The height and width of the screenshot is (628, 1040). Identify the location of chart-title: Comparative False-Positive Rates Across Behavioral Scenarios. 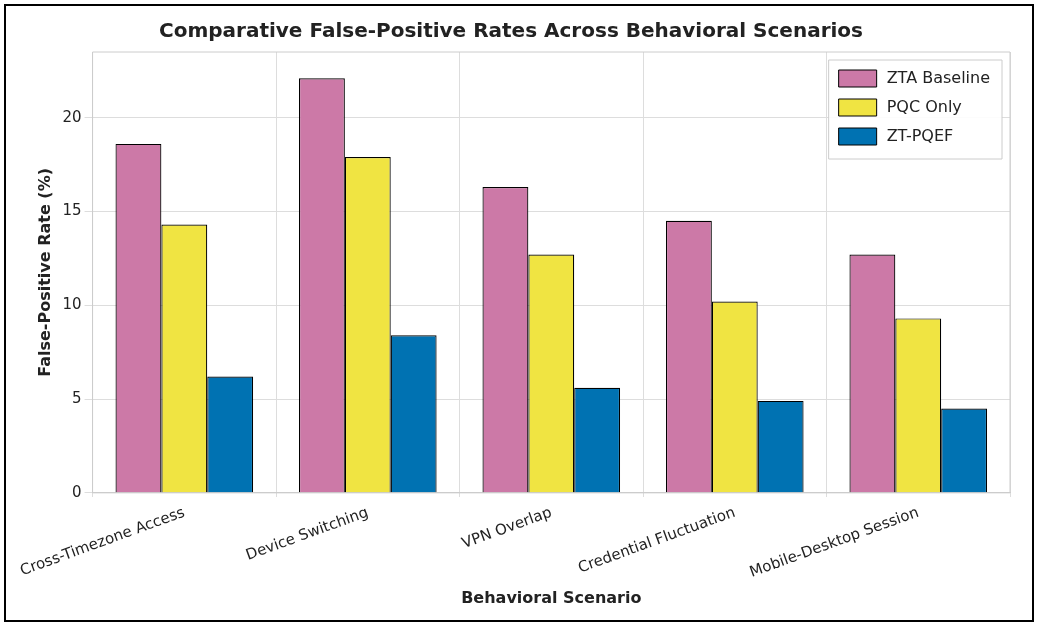
(511, 30).